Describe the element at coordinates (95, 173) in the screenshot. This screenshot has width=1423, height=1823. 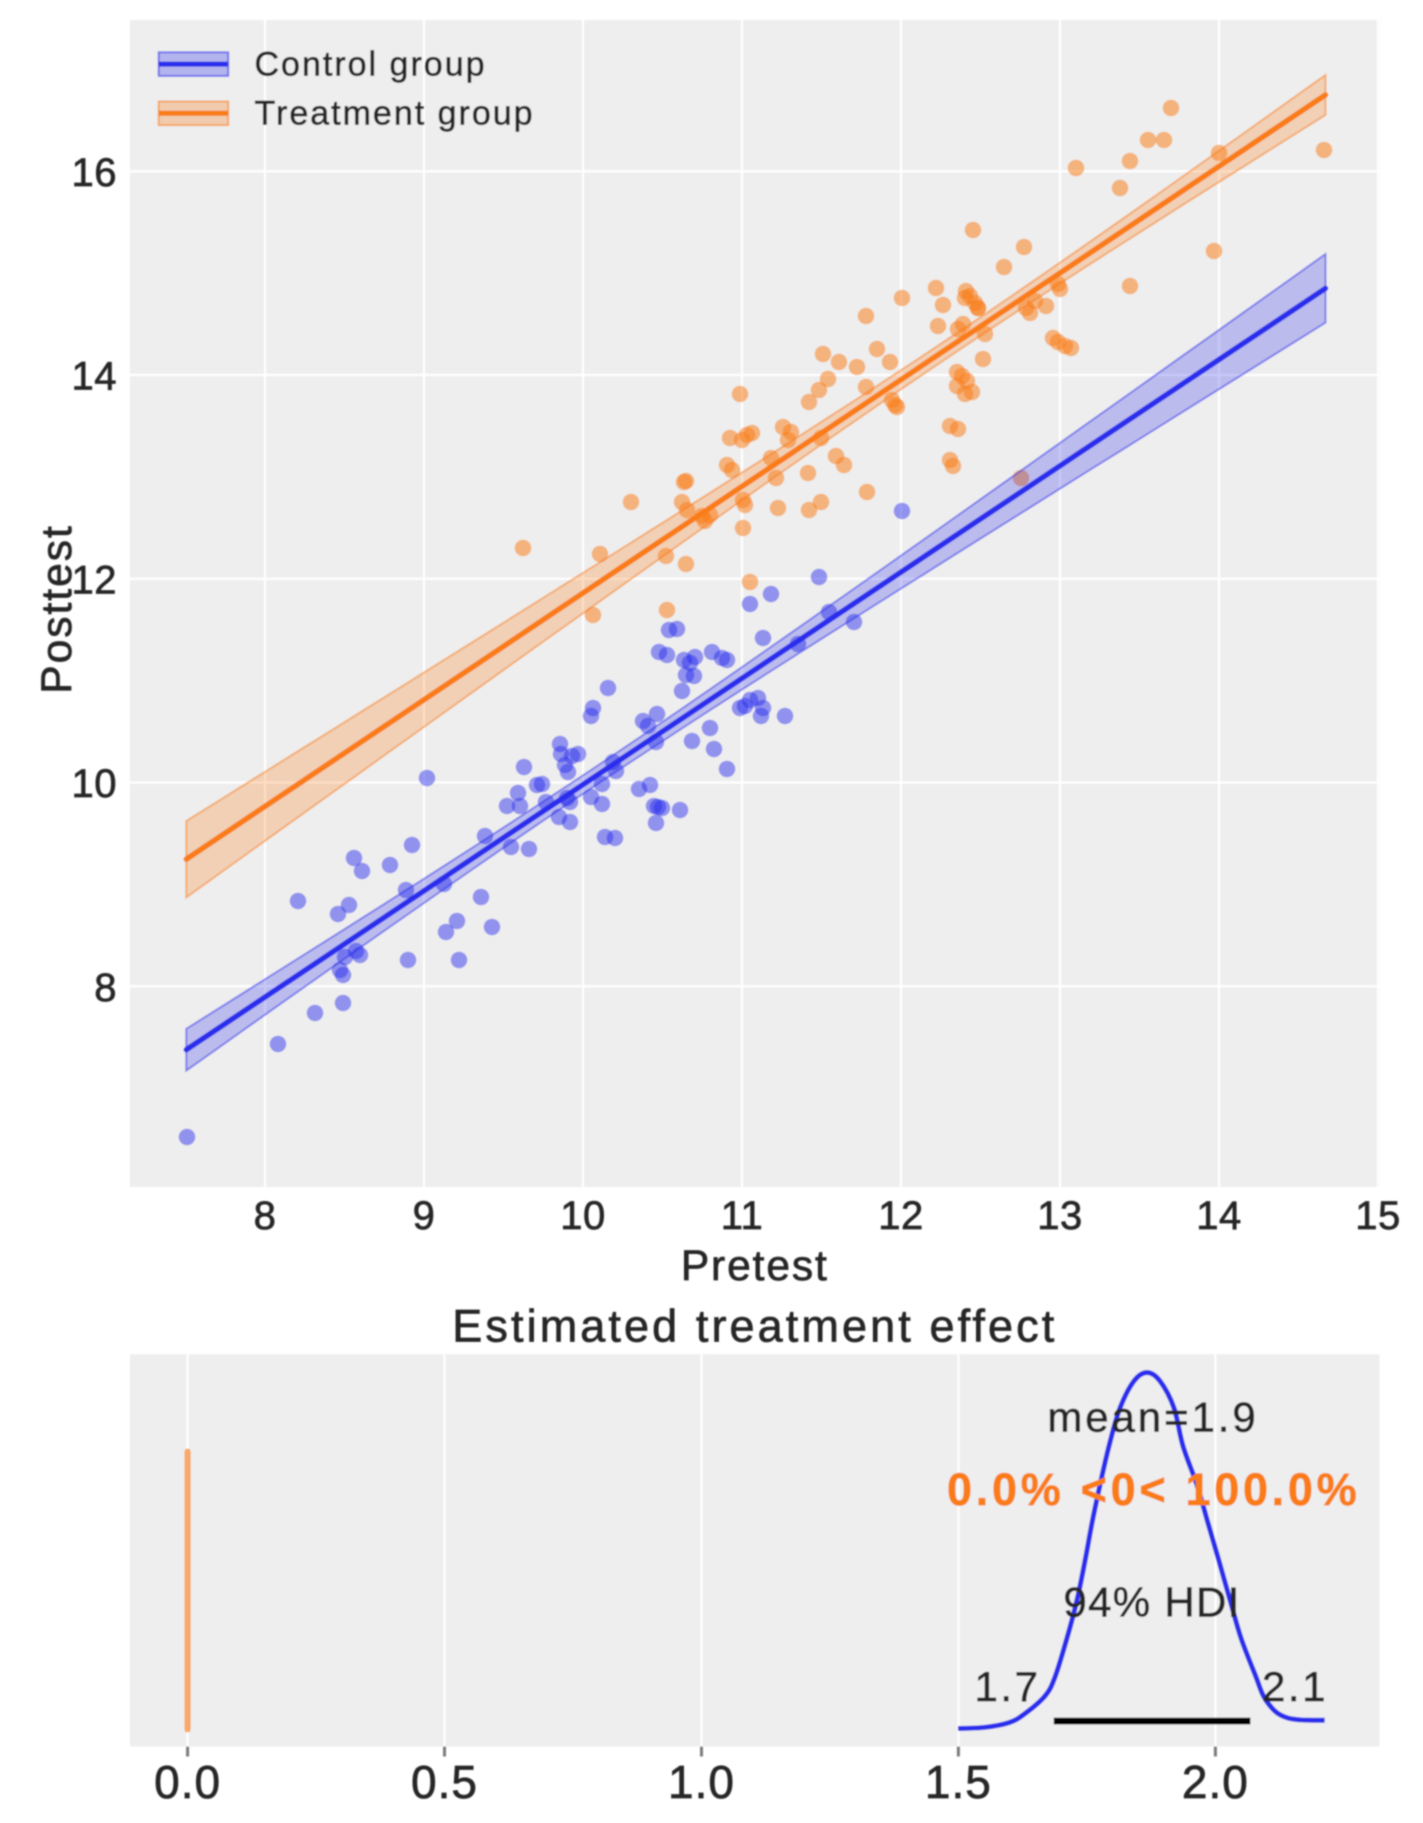
I see `svg-text: 16` at that location.